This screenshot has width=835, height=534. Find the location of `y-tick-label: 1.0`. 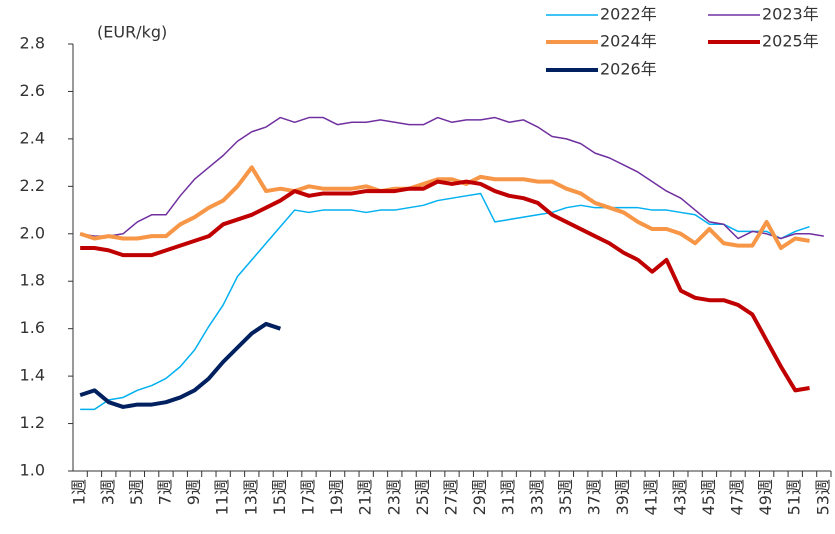

y-tick-label: 1.0 is located at coordinates (32, 470).